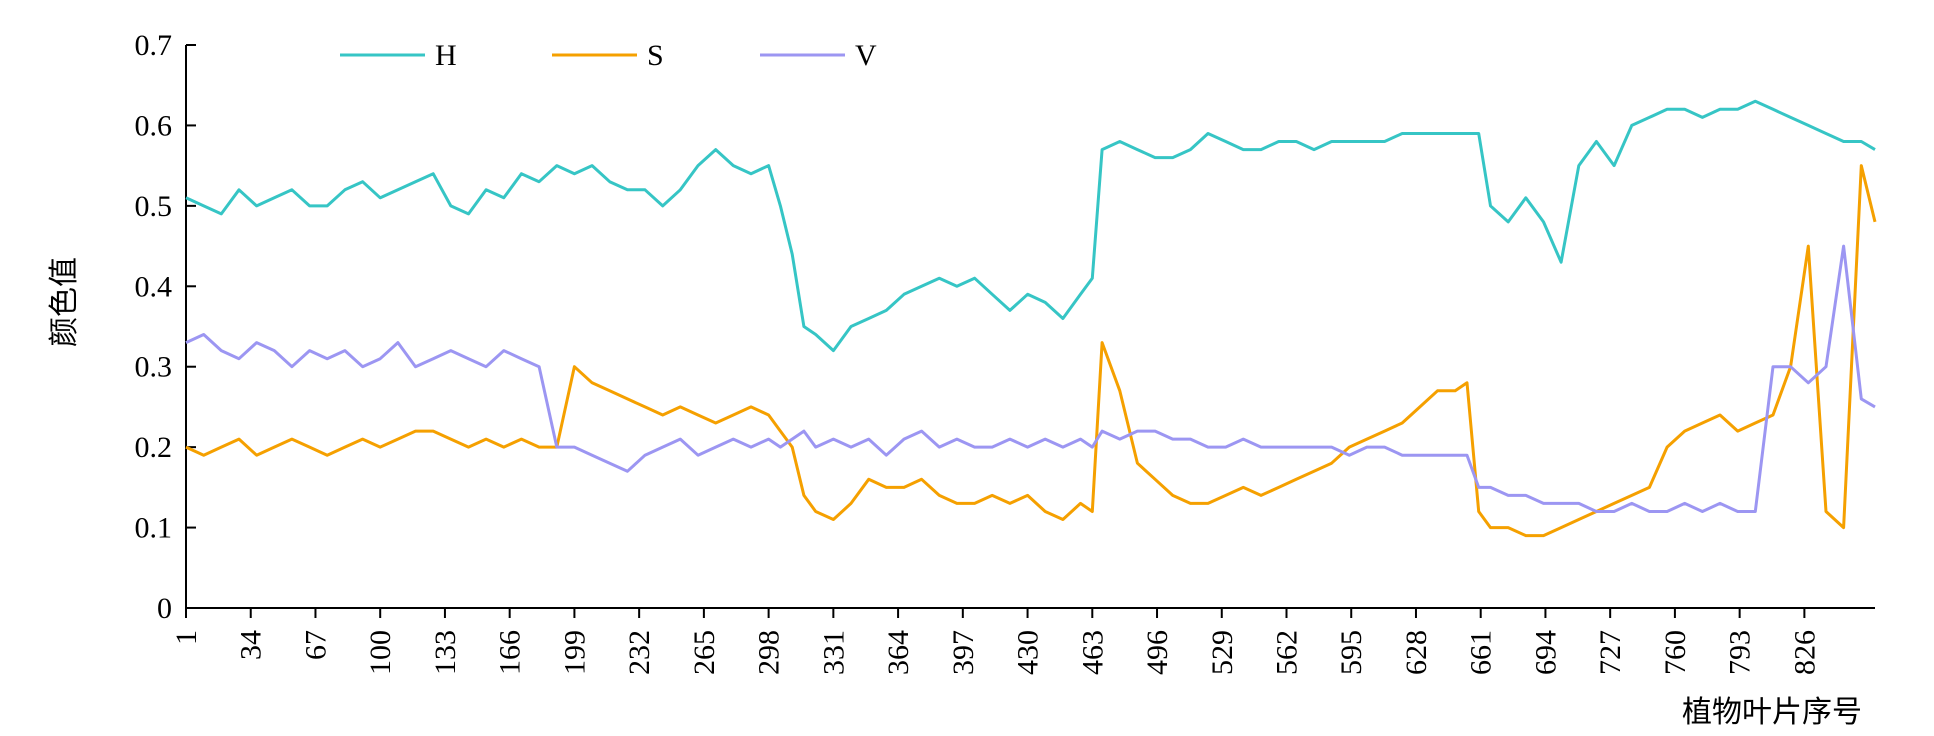 This screenshot has width=1934, height=736. I want to click on x-tick-label: 265, so click(704, 652).